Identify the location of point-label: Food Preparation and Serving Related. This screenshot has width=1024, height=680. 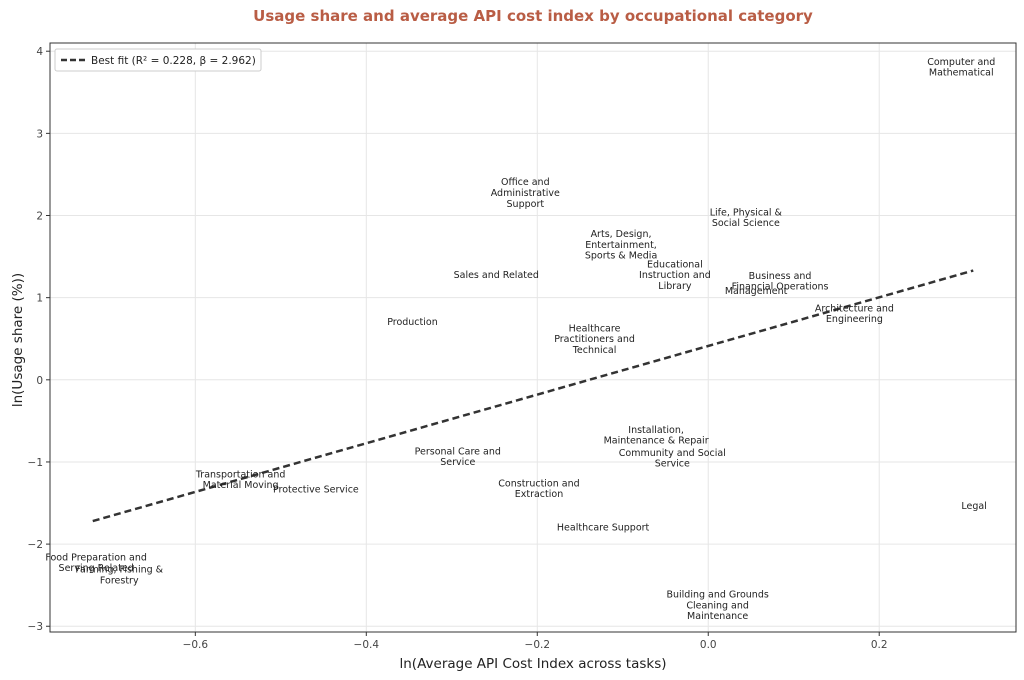
(96, 563).